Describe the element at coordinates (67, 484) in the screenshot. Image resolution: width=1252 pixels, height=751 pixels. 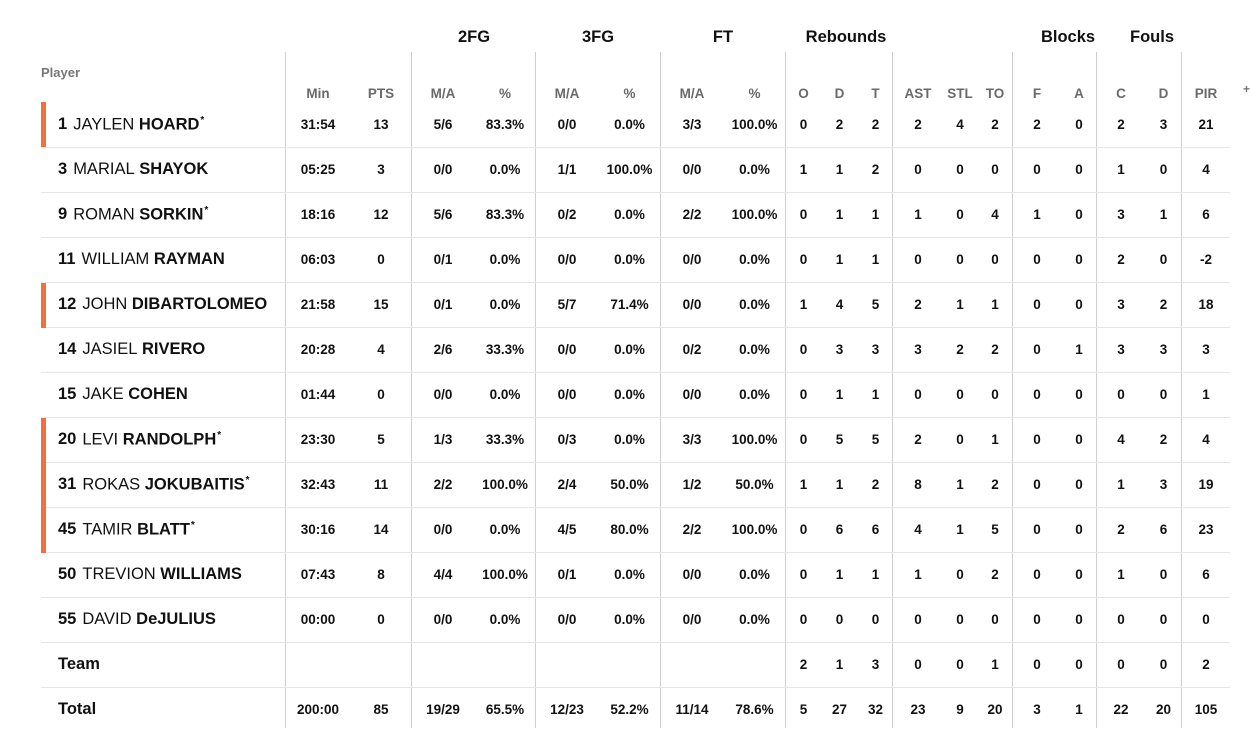
I see `player-number: 31` at that location.